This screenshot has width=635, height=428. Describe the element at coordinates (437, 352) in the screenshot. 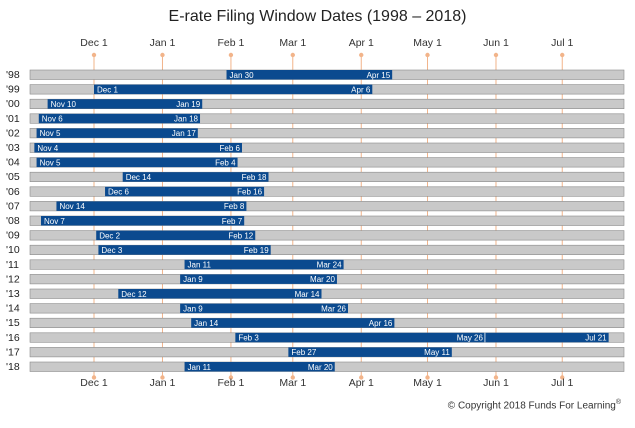

I see `close-date-label: May 11` at that location.